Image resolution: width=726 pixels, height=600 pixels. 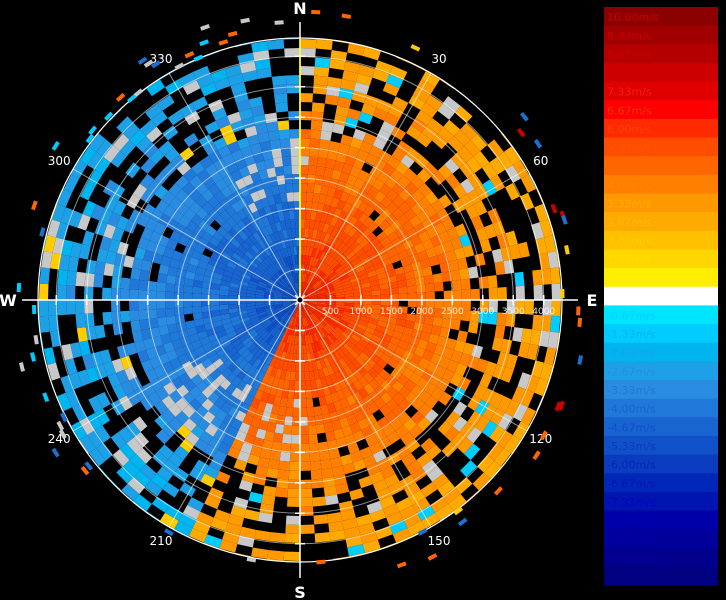 What do you see at coordinates (629, 110) in the screenshot?
I see `colorbar-label: 6.67m/s` at bounding box center [629, 110].